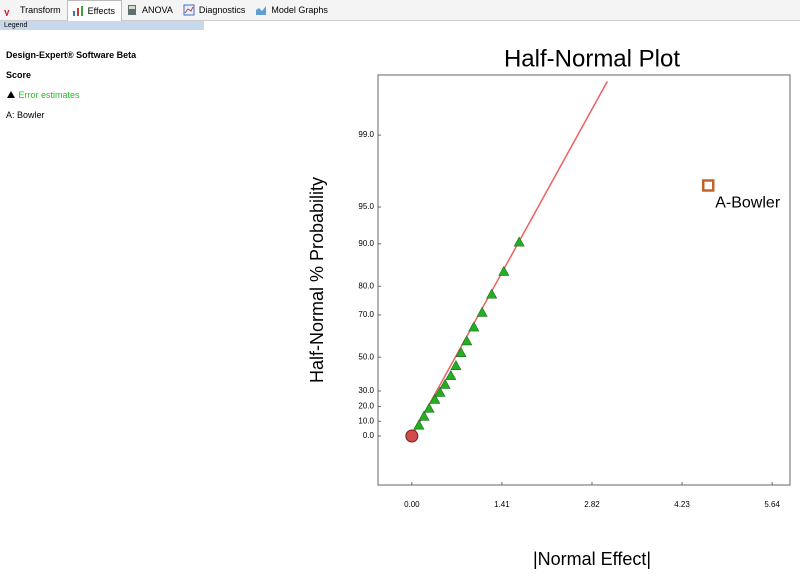 Image resolution: width=800 pixels, height=580 pixels. I want to click on tab-label: Effects, so click(101, 10).